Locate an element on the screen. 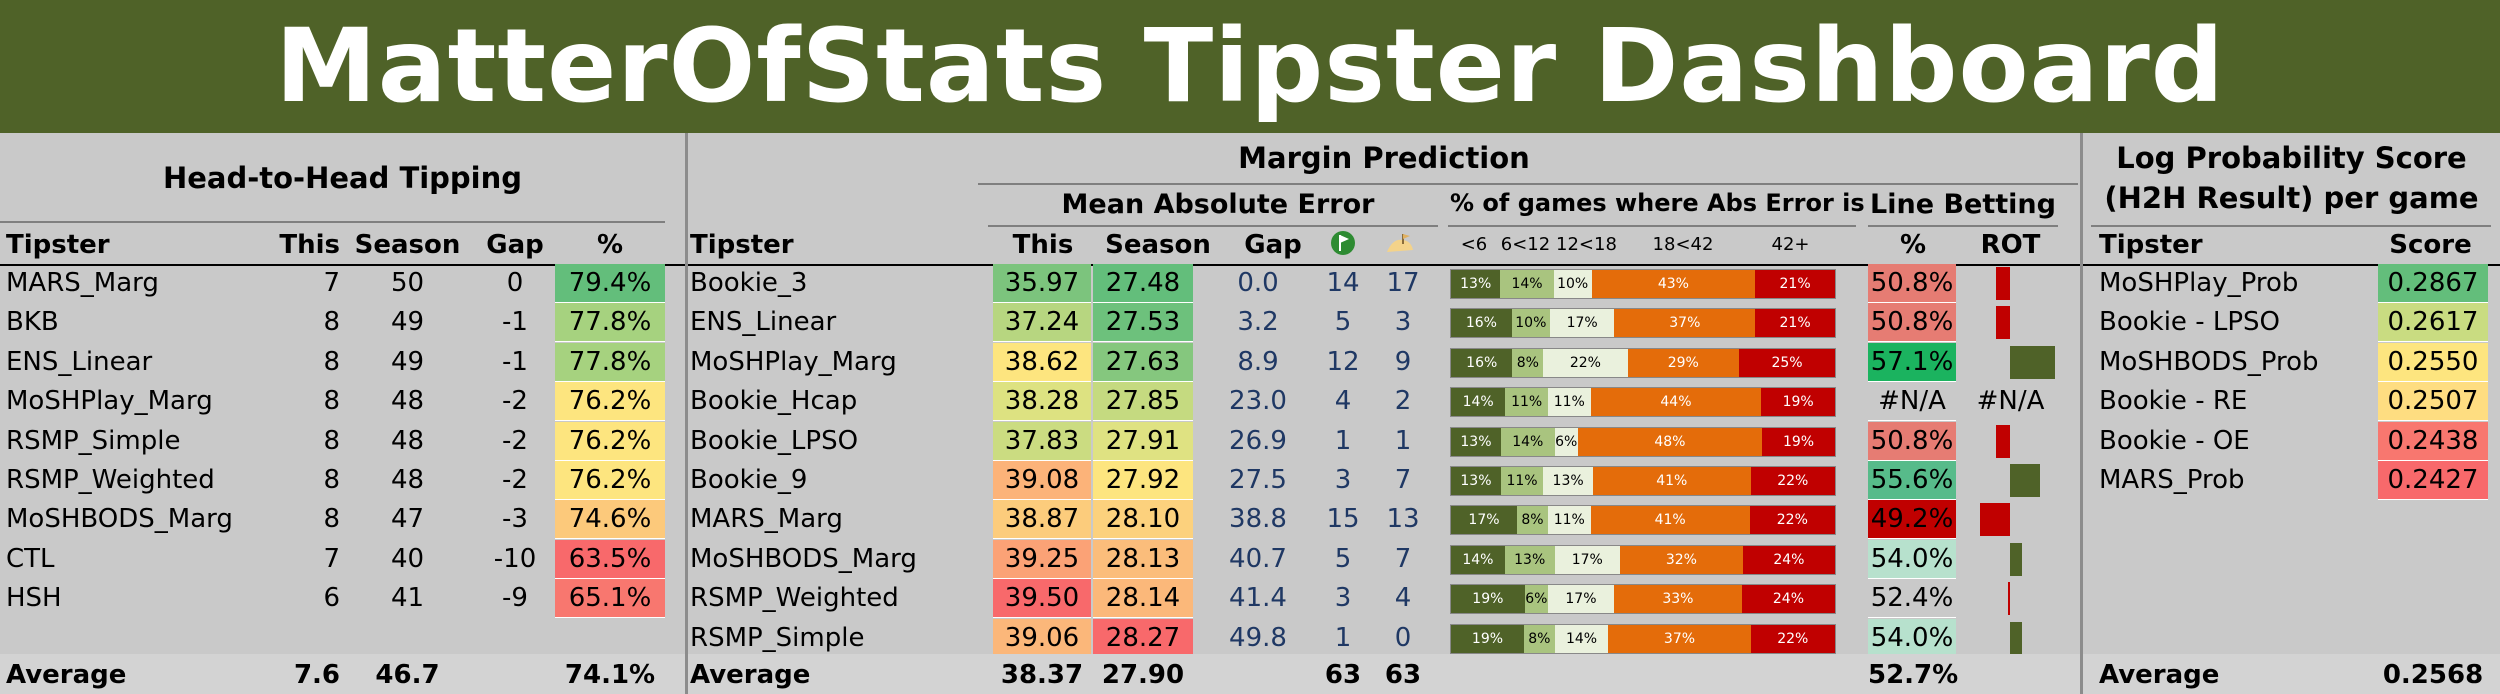  flag-count: 15 is located at coordinates (1343, 519).